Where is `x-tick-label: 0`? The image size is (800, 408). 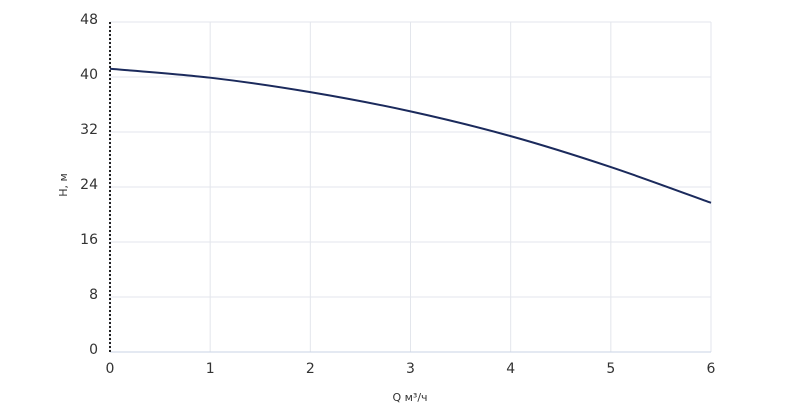
x-tick-label: 0 is located at coordinates (110, 369).